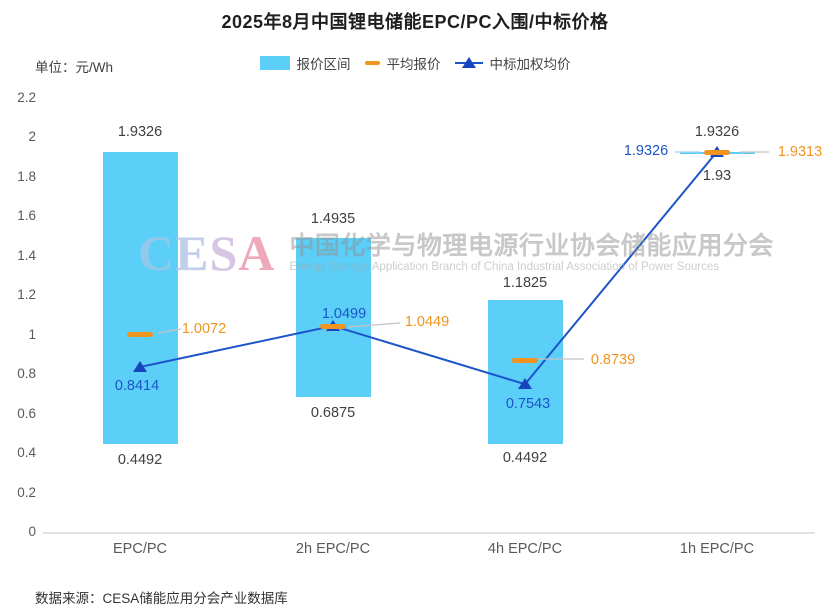 This screenshot has height=616, width=830. Describe the element at coordinates (427, 322) in the screenshot. I see `average-value-label: 1.0449` at that location.